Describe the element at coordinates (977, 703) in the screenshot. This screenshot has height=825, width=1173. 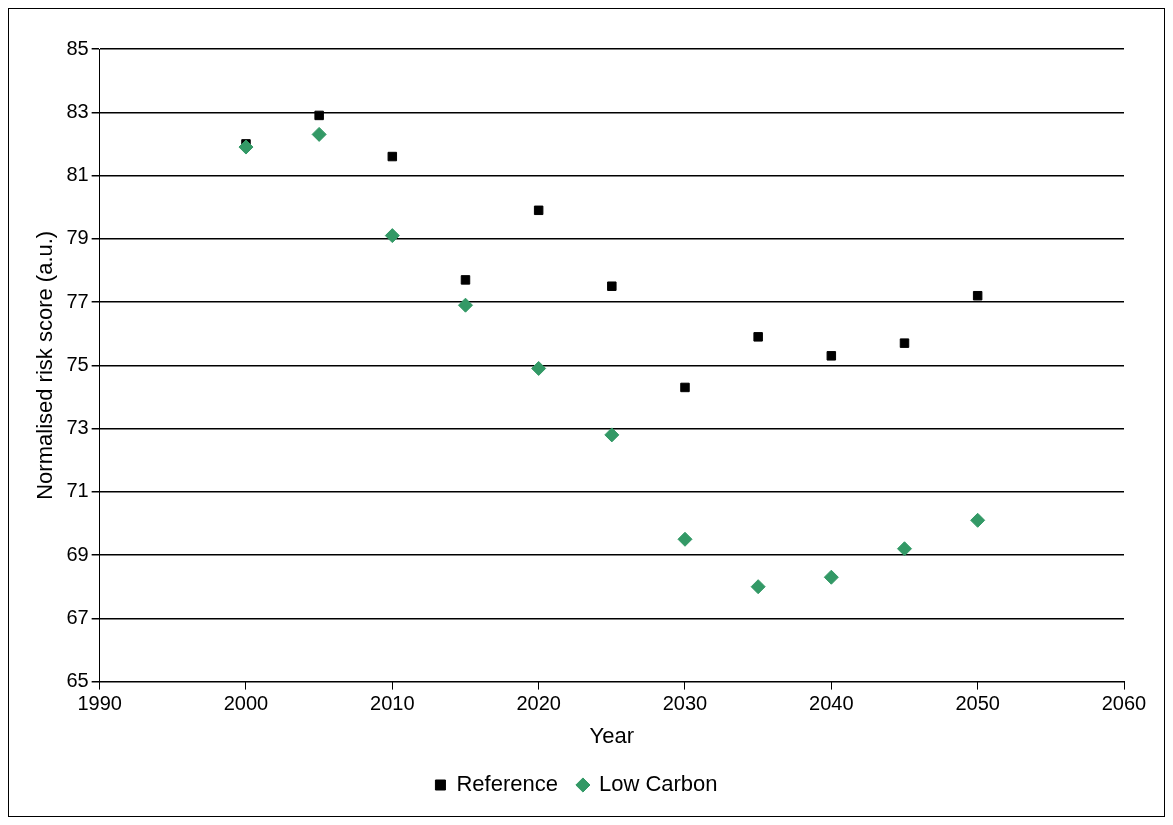
I see `x-tick-label: 2050` at that location.